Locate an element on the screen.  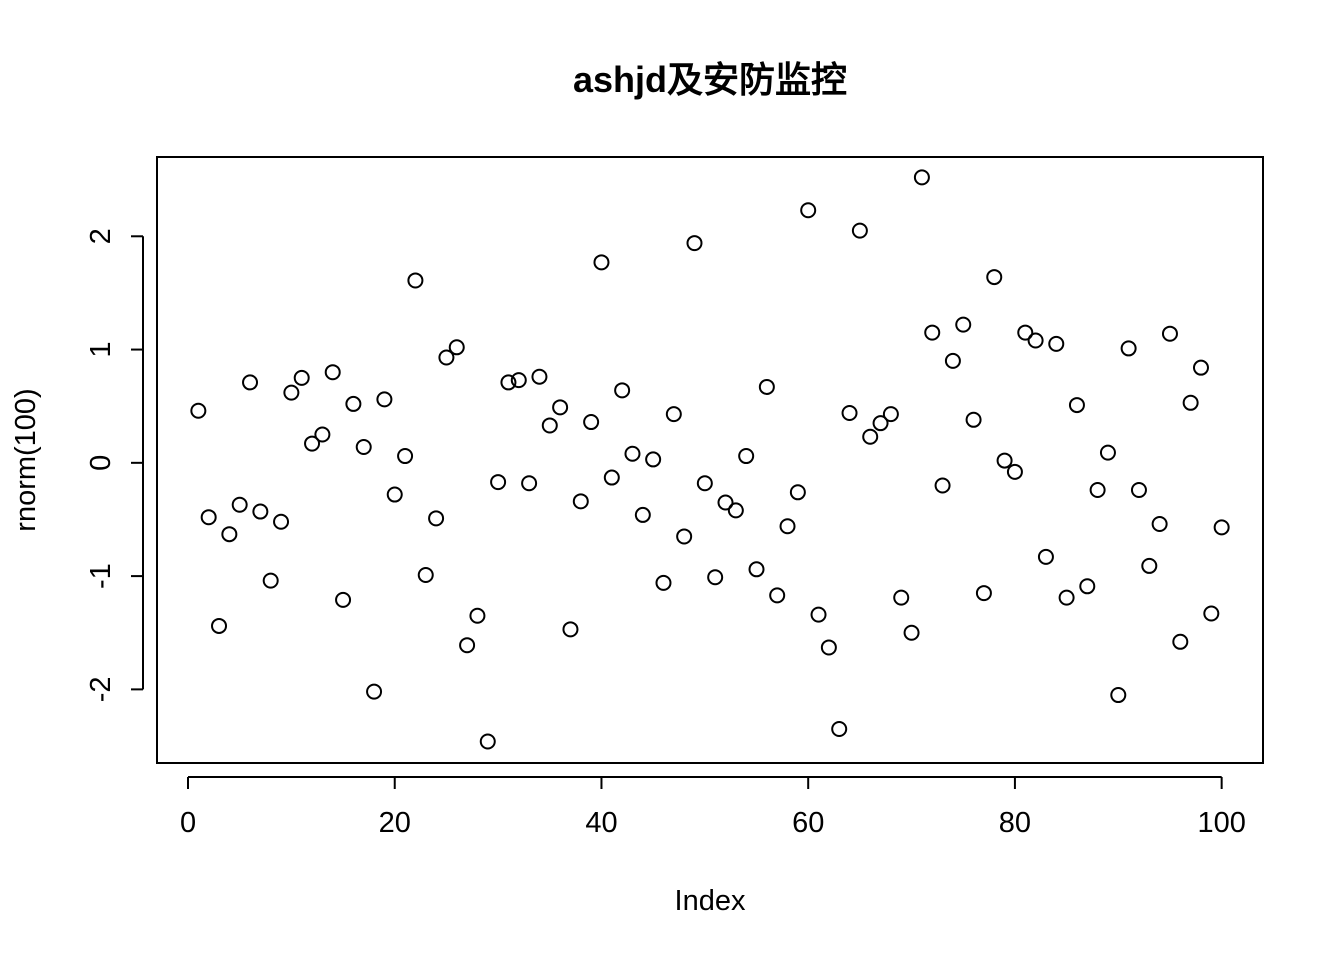
x-tick-label: 60 is located at coordinates (808, 823).